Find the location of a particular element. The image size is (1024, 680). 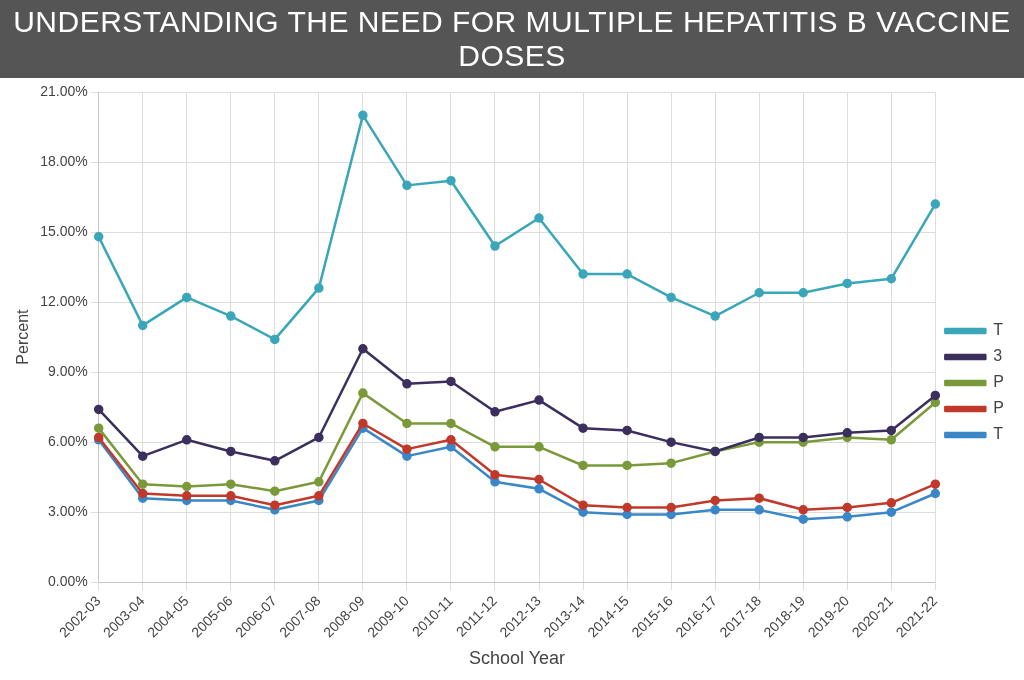

y-tick-label: 6.00% is located at coordinates (67, 441).